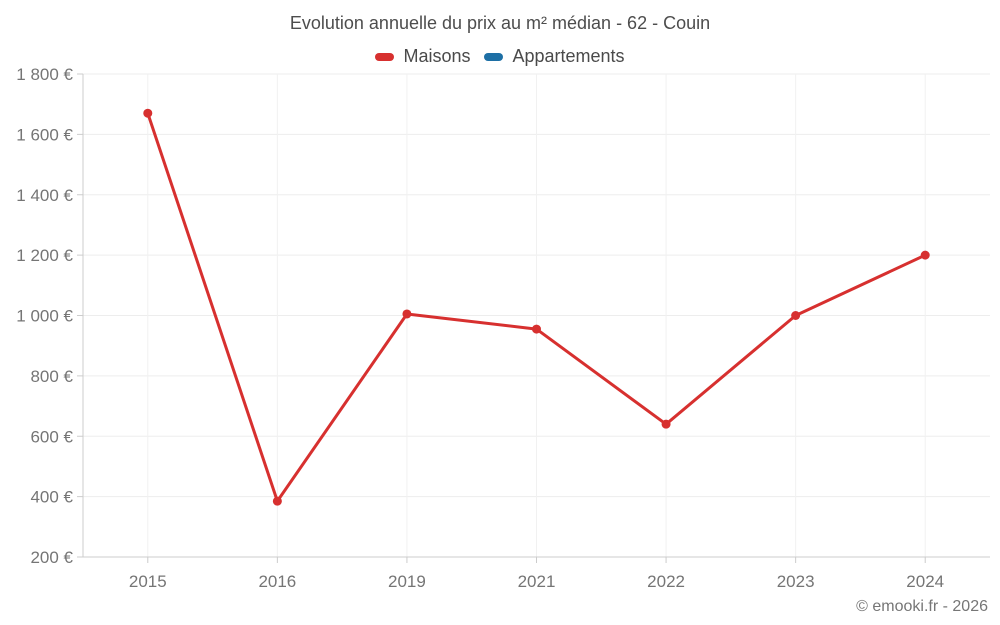  Describe the element at coordinates (407, 314) in the screenshot. I see `data-point-maisons-2019` at that location.